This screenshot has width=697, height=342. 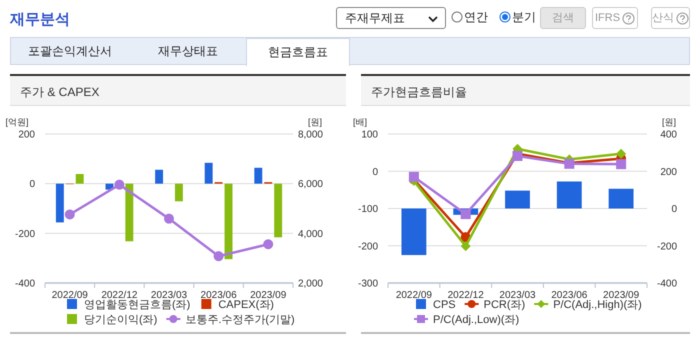 What do you see at coordinates (27, 135) in the screenshot?
I see `y-tick-label: 200` at bounding box center [27, 135].